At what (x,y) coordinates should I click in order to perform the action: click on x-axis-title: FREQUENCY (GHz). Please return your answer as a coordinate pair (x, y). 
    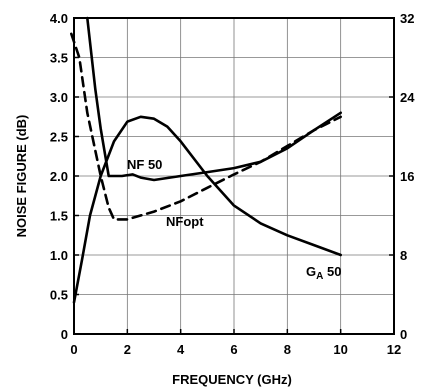
    Looking at the image, I should click on (232, 379).